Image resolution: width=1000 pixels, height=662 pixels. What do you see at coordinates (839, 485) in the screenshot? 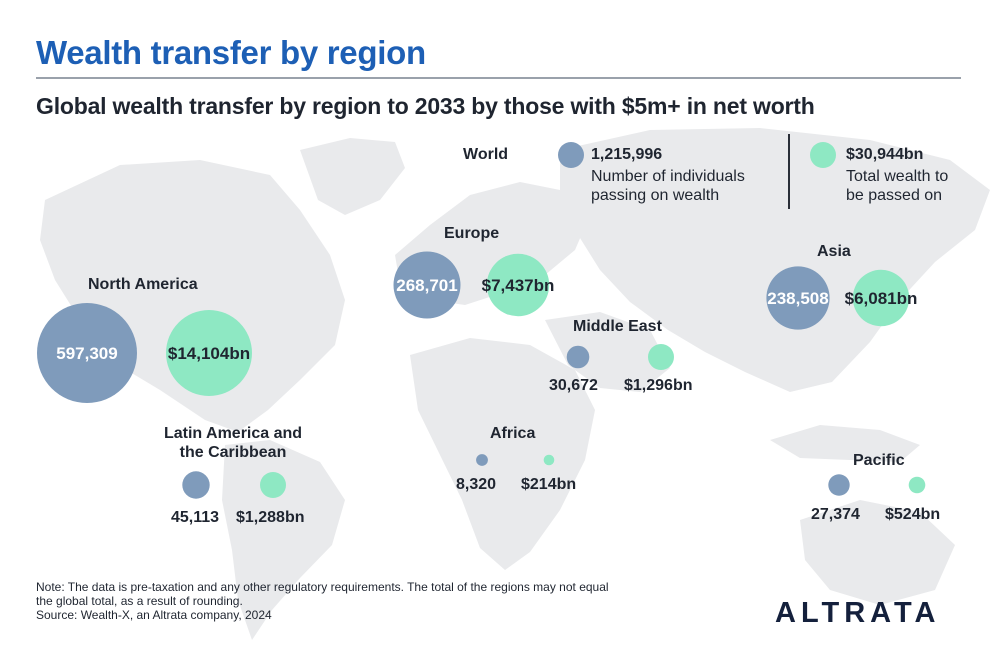
I see `bubble-individuals-pacific` at bounding box center [839, 485].